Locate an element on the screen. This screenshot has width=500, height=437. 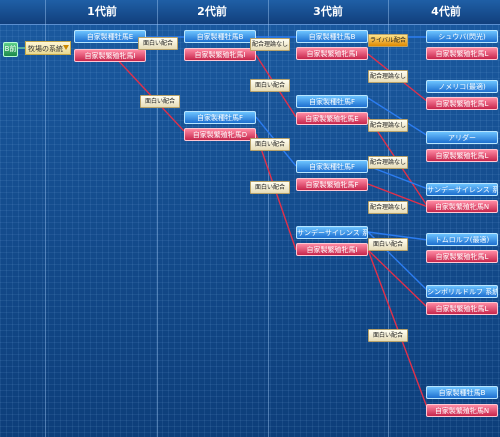
gen3-dam-b: 自家製繁殖牝馬E is located at coordinates (332, 118).